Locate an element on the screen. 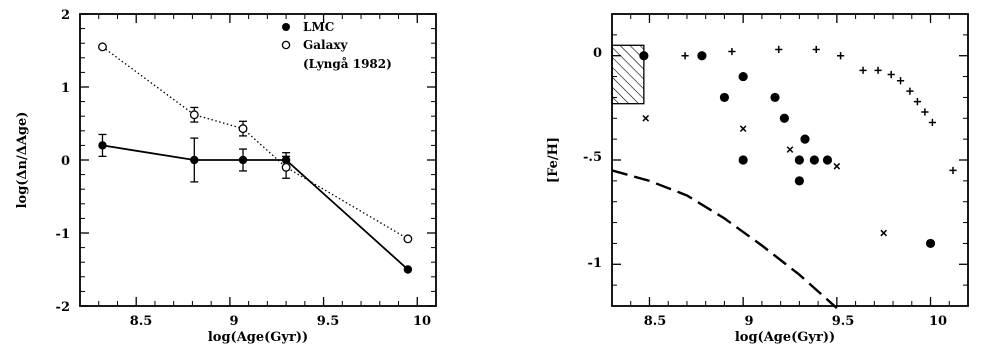 Image resolution: width=986 pixels, height=347 pixels. left-y-tick-labels: -2 -1 0 1 2 is located at coordinates (63, 161).